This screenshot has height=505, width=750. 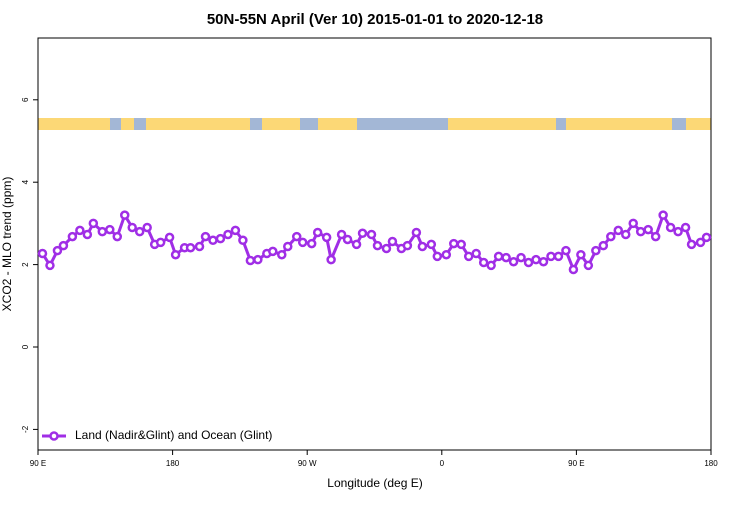 What do you see at coordinates (54, 436) in the screenshot?
I see `legend-marker` at bounding box center [54, 436].